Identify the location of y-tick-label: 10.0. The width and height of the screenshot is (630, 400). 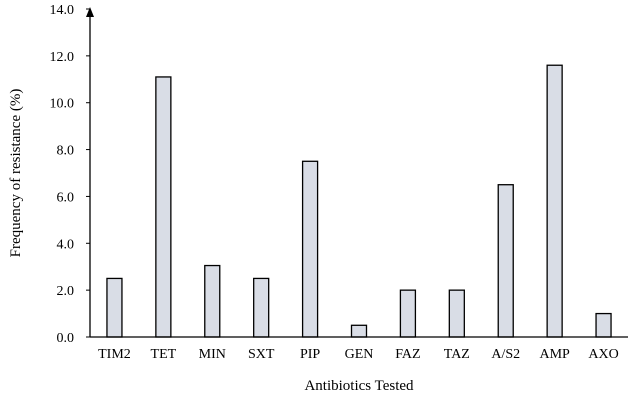
(62, 104).